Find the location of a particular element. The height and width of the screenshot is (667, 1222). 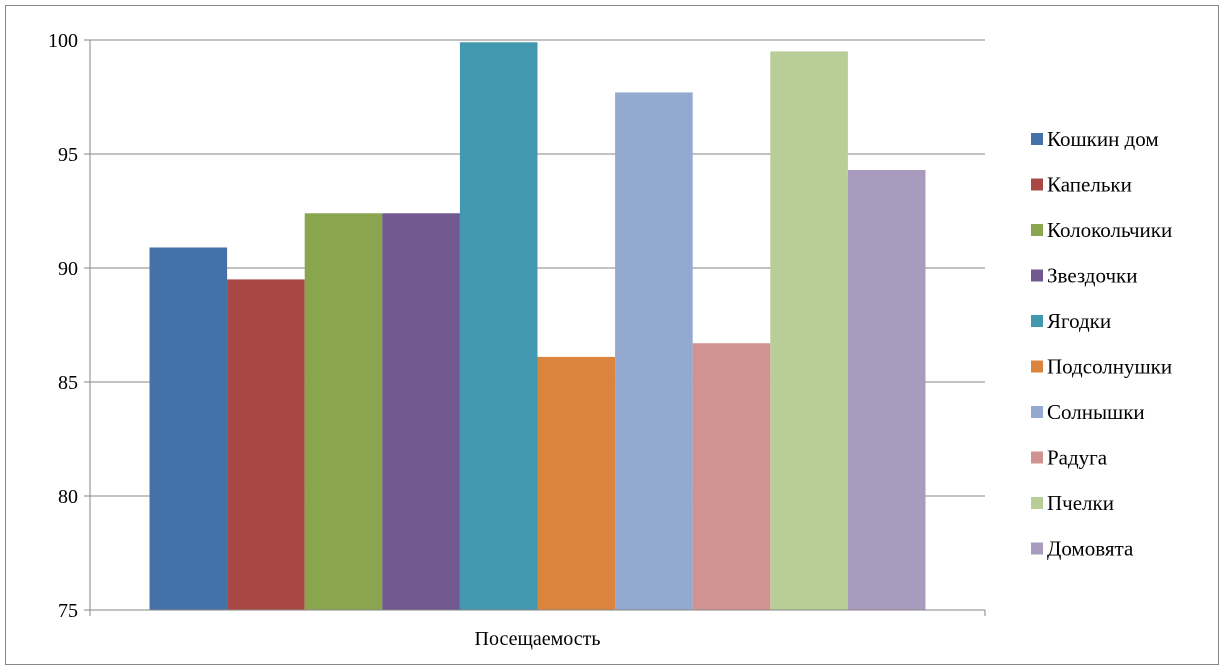

legend-label: Звездочки is located at coordinates (1092, 276).